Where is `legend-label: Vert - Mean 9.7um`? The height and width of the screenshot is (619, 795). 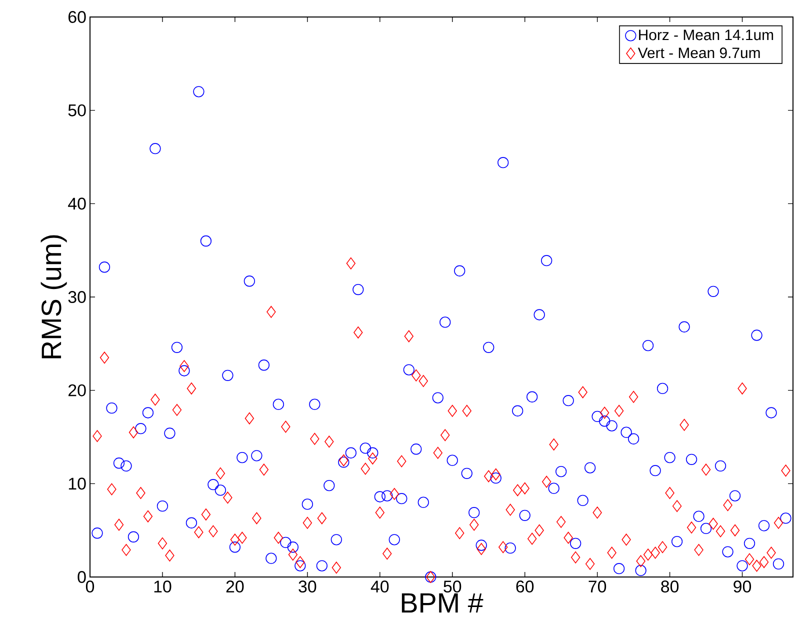 legend-label: Vert - Mean 9.7um is located at coordinates (699, 53).